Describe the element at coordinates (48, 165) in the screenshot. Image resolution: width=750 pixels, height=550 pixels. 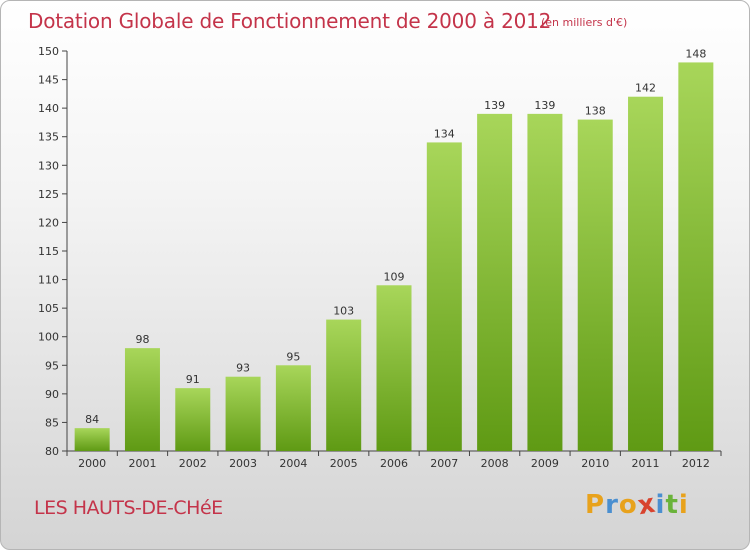
I see `y-tick-label: 130` at that location.